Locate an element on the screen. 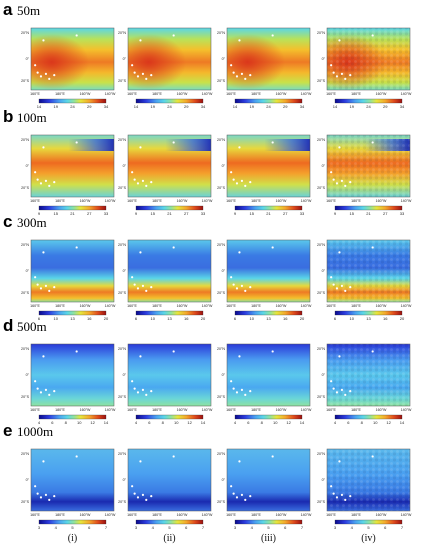  map-panel-e-1: 20°N 0° 20°S 160°E 180°E 160°W 140°W 3 4 5 6 7 is located at coordinates (68, 489).